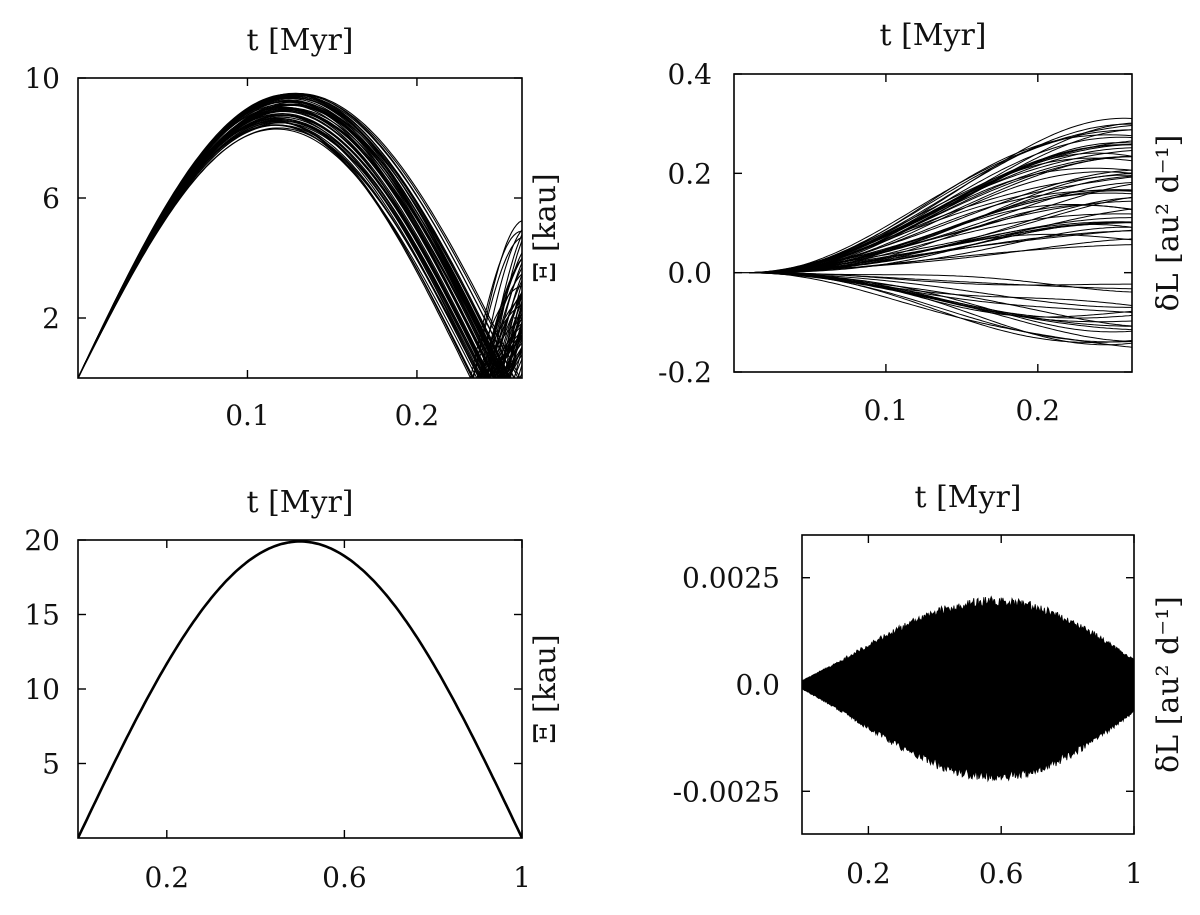  I want to click on y-tick-label: -0.0025, so click(726, 791).